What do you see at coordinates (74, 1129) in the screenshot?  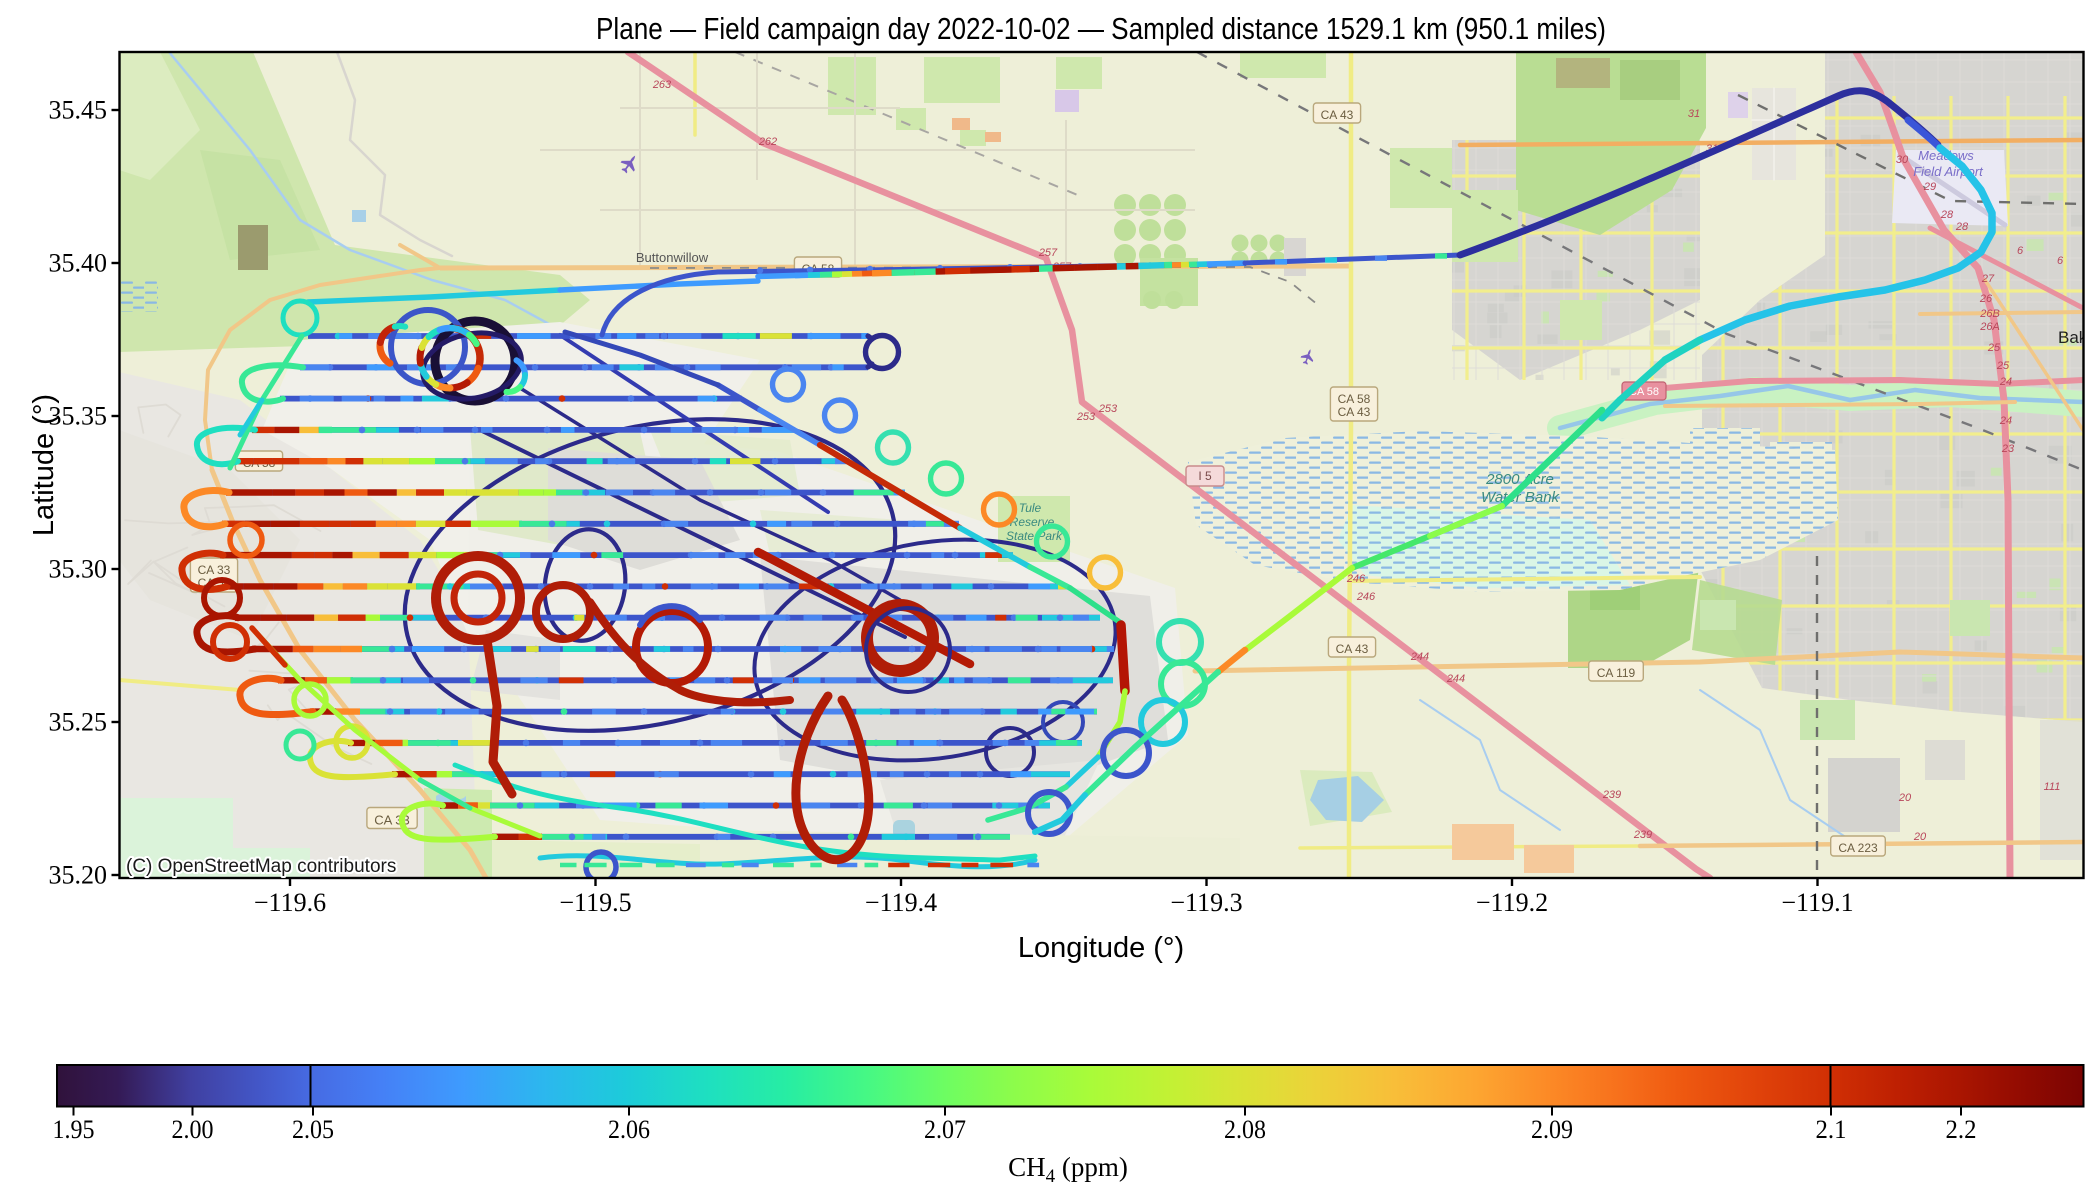 I see `svg-text: 1.95` at bounding box center [74, 1129].